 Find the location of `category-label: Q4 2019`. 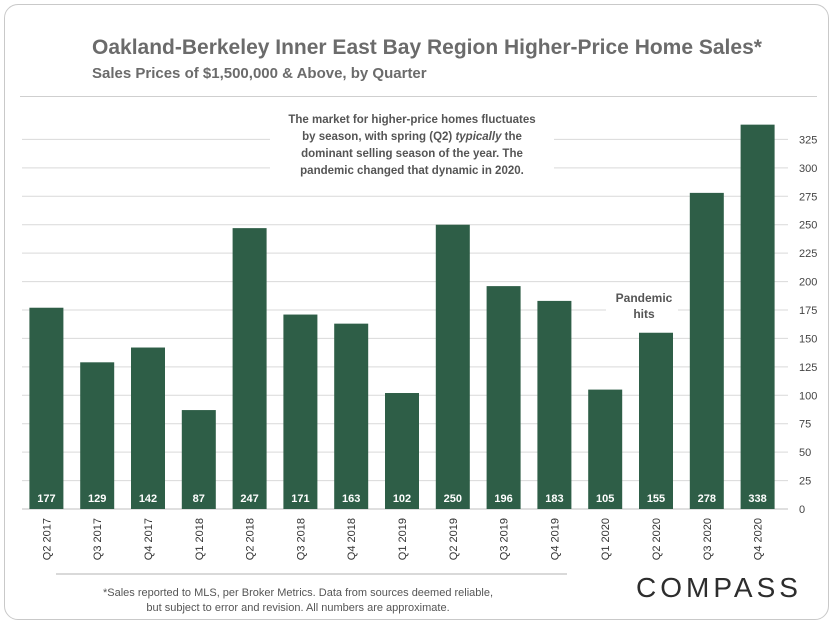

category-label: Q4 2019 is located at coordinates (555, 539).